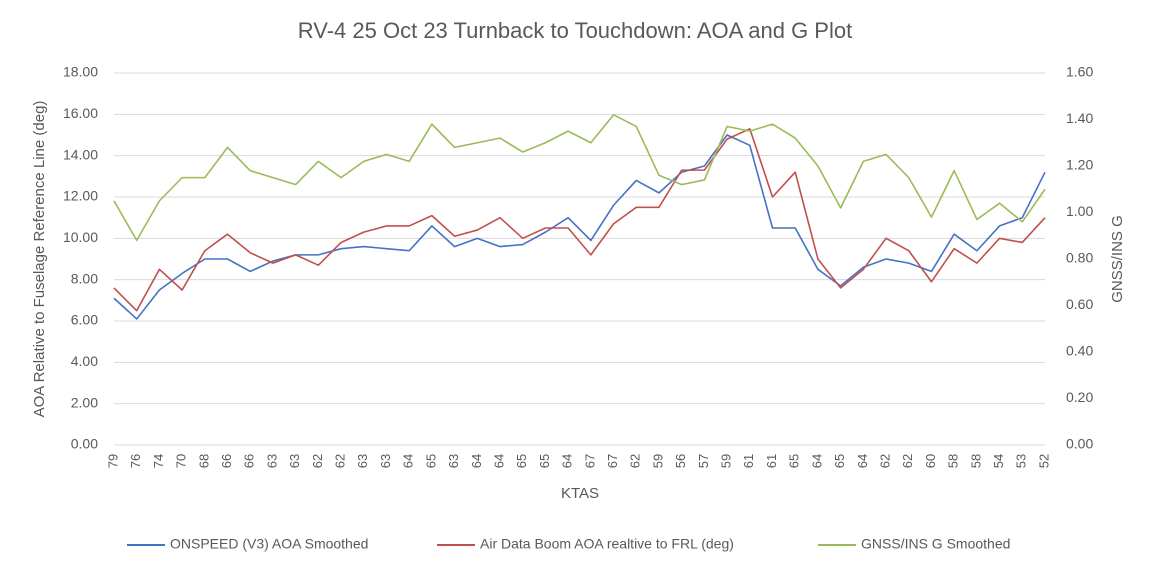 The height and width of the screenshot is (579, 1150). Describe the element at coordinates (84, 361) in the screenshot. I see `y-tick-label: 4.00` at that location.